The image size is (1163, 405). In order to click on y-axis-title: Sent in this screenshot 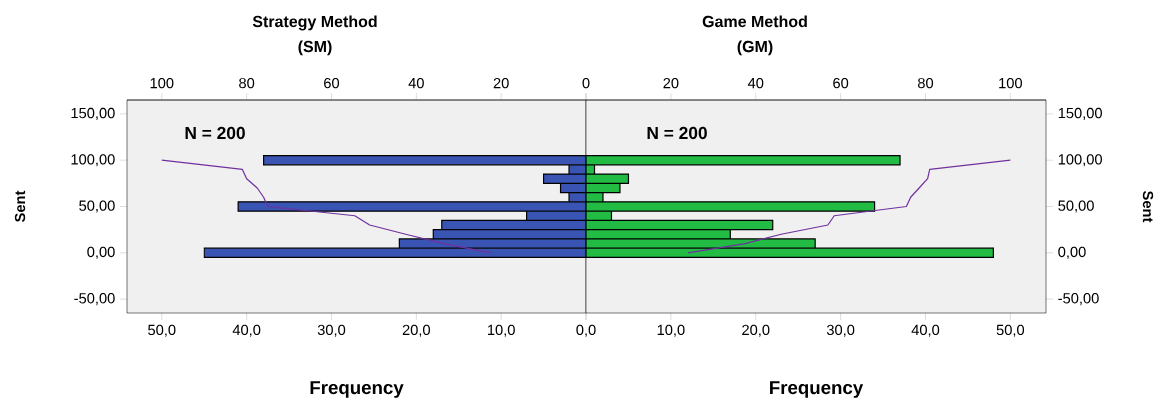, I will do `click(20, 206)`.